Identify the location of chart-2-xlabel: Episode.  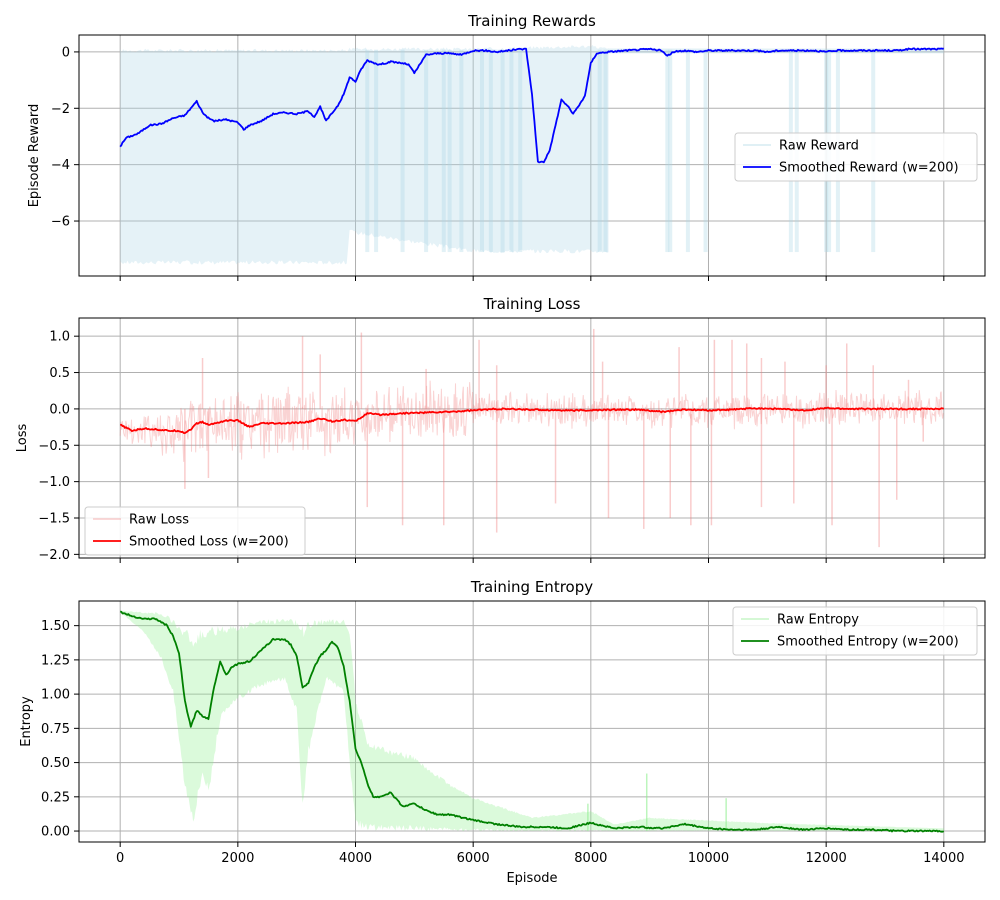
(531, 878).